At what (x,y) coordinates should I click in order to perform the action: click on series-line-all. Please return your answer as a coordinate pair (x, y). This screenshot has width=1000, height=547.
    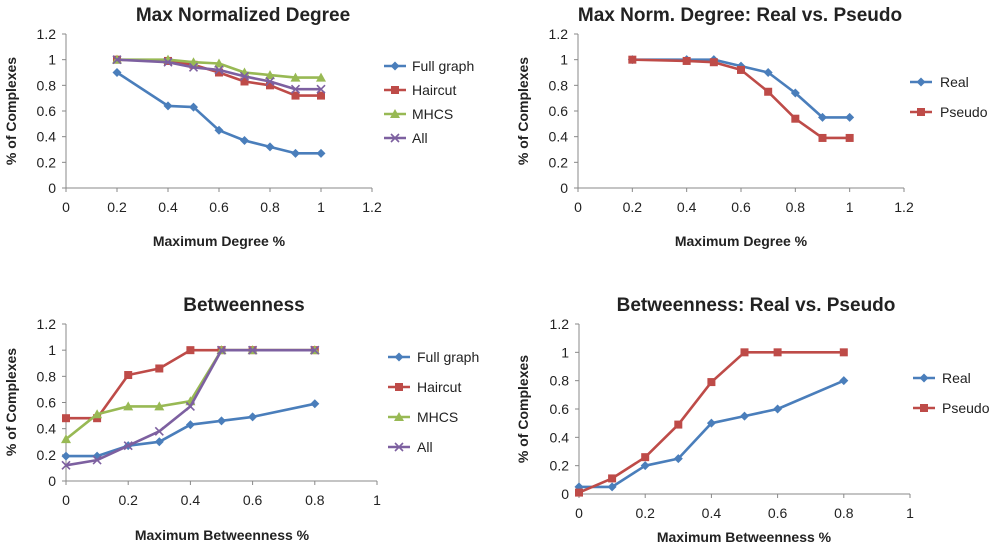
    Looking at the image, I should click on (190, 407).